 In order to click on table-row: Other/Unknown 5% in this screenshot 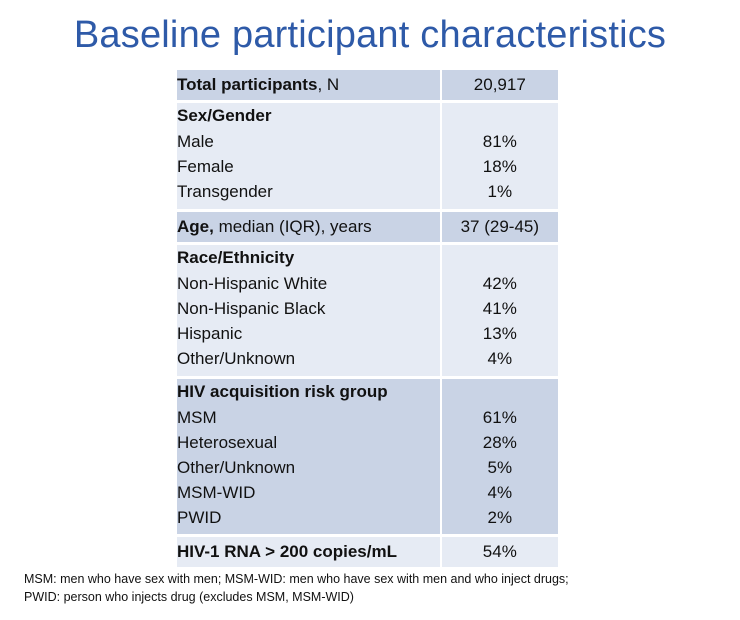, I will do `click(367, 467)`.